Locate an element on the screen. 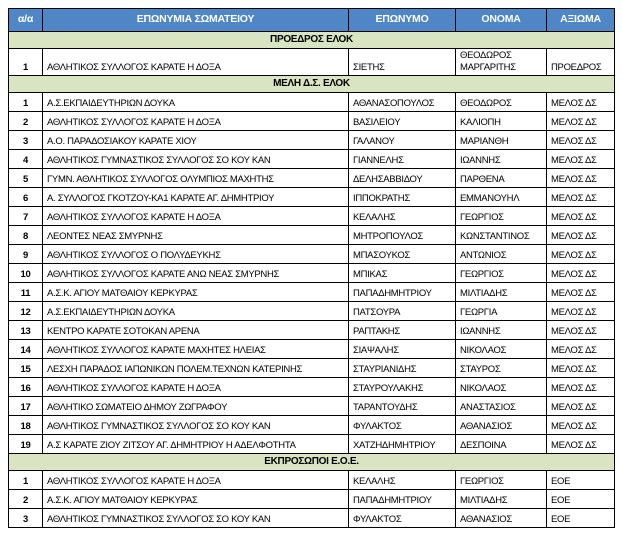  surname-cell: ΠΑΤΣΟΥΡΑ is located at coordinates (402, 310).